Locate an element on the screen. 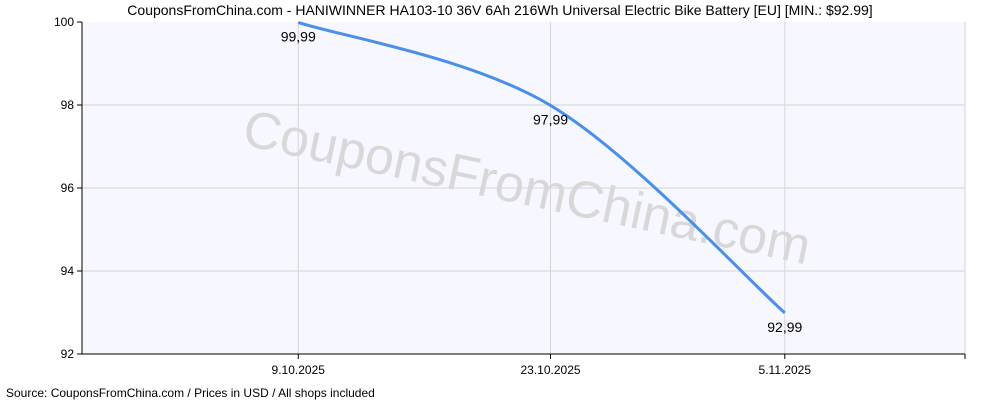 This screenshot has height=400, width=1000. y-tick-label: 96 is located at coordinates (68, 188).